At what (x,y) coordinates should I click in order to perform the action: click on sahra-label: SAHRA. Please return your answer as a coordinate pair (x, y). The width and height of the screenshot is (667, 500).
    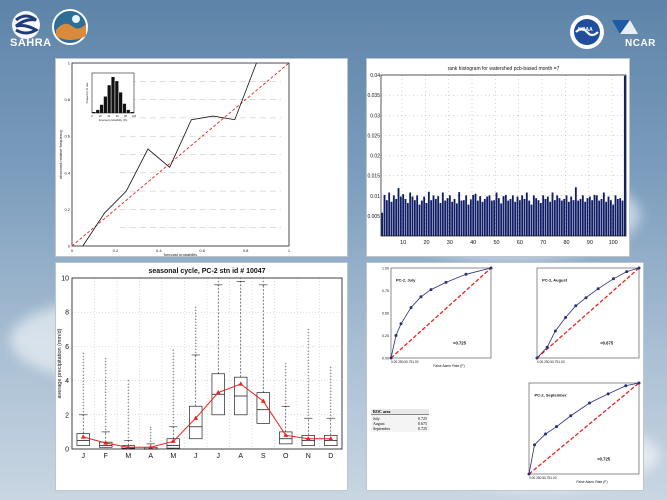
    Looking at the image, I should click on (31, 43).